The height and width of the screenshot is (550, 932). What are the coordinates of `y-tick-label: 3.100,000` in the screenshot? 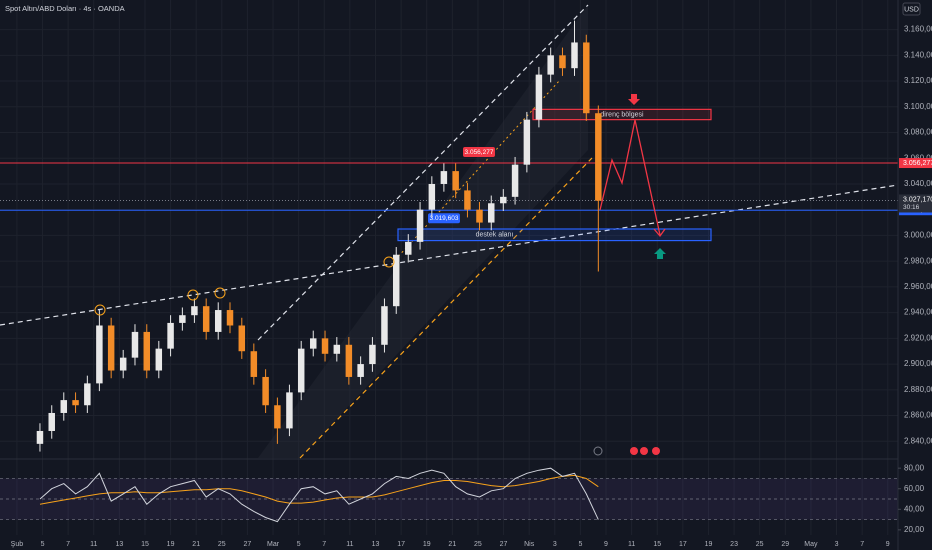 It's located at (918, 106).